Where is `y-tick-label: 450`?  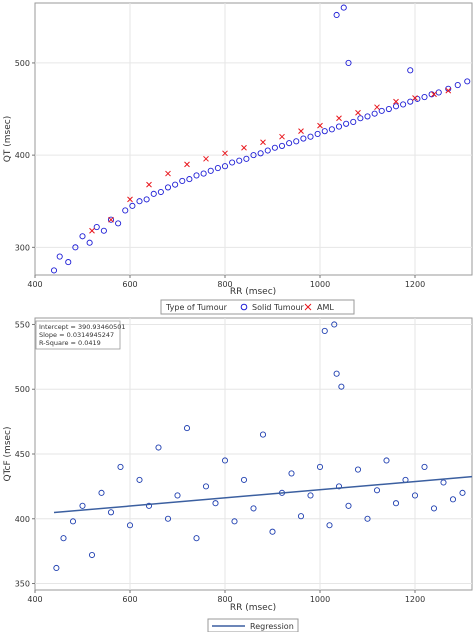 y-tick-label: 450 is located at coordinates (22, 454).